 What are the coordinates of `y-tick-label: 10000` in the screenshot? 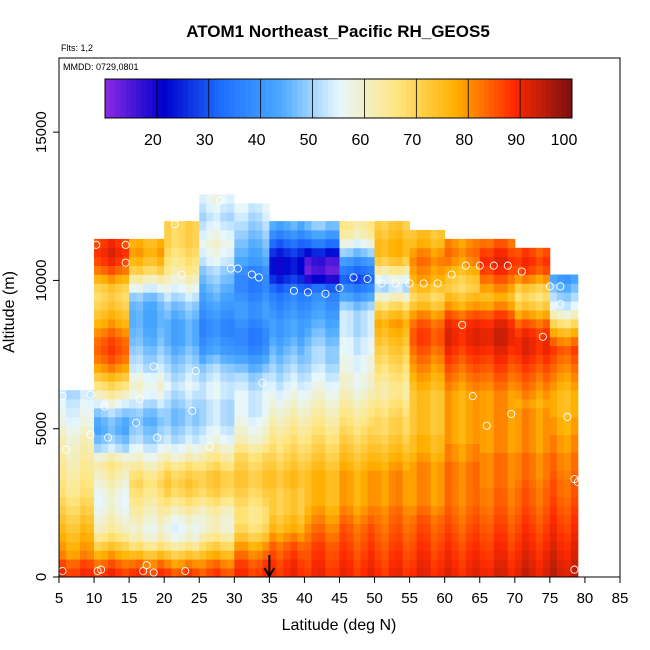 It's located at (41, 281).